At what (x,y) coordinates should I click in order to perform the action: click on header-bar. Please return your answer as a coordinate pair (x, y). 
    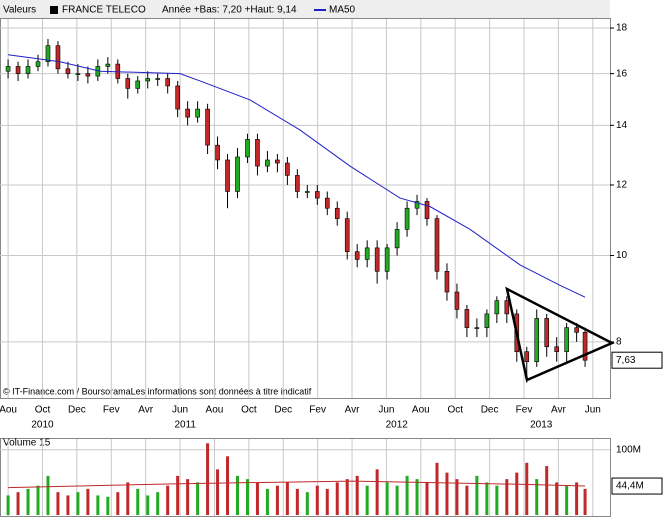
    Looking at the image, I should click on (305, 9).